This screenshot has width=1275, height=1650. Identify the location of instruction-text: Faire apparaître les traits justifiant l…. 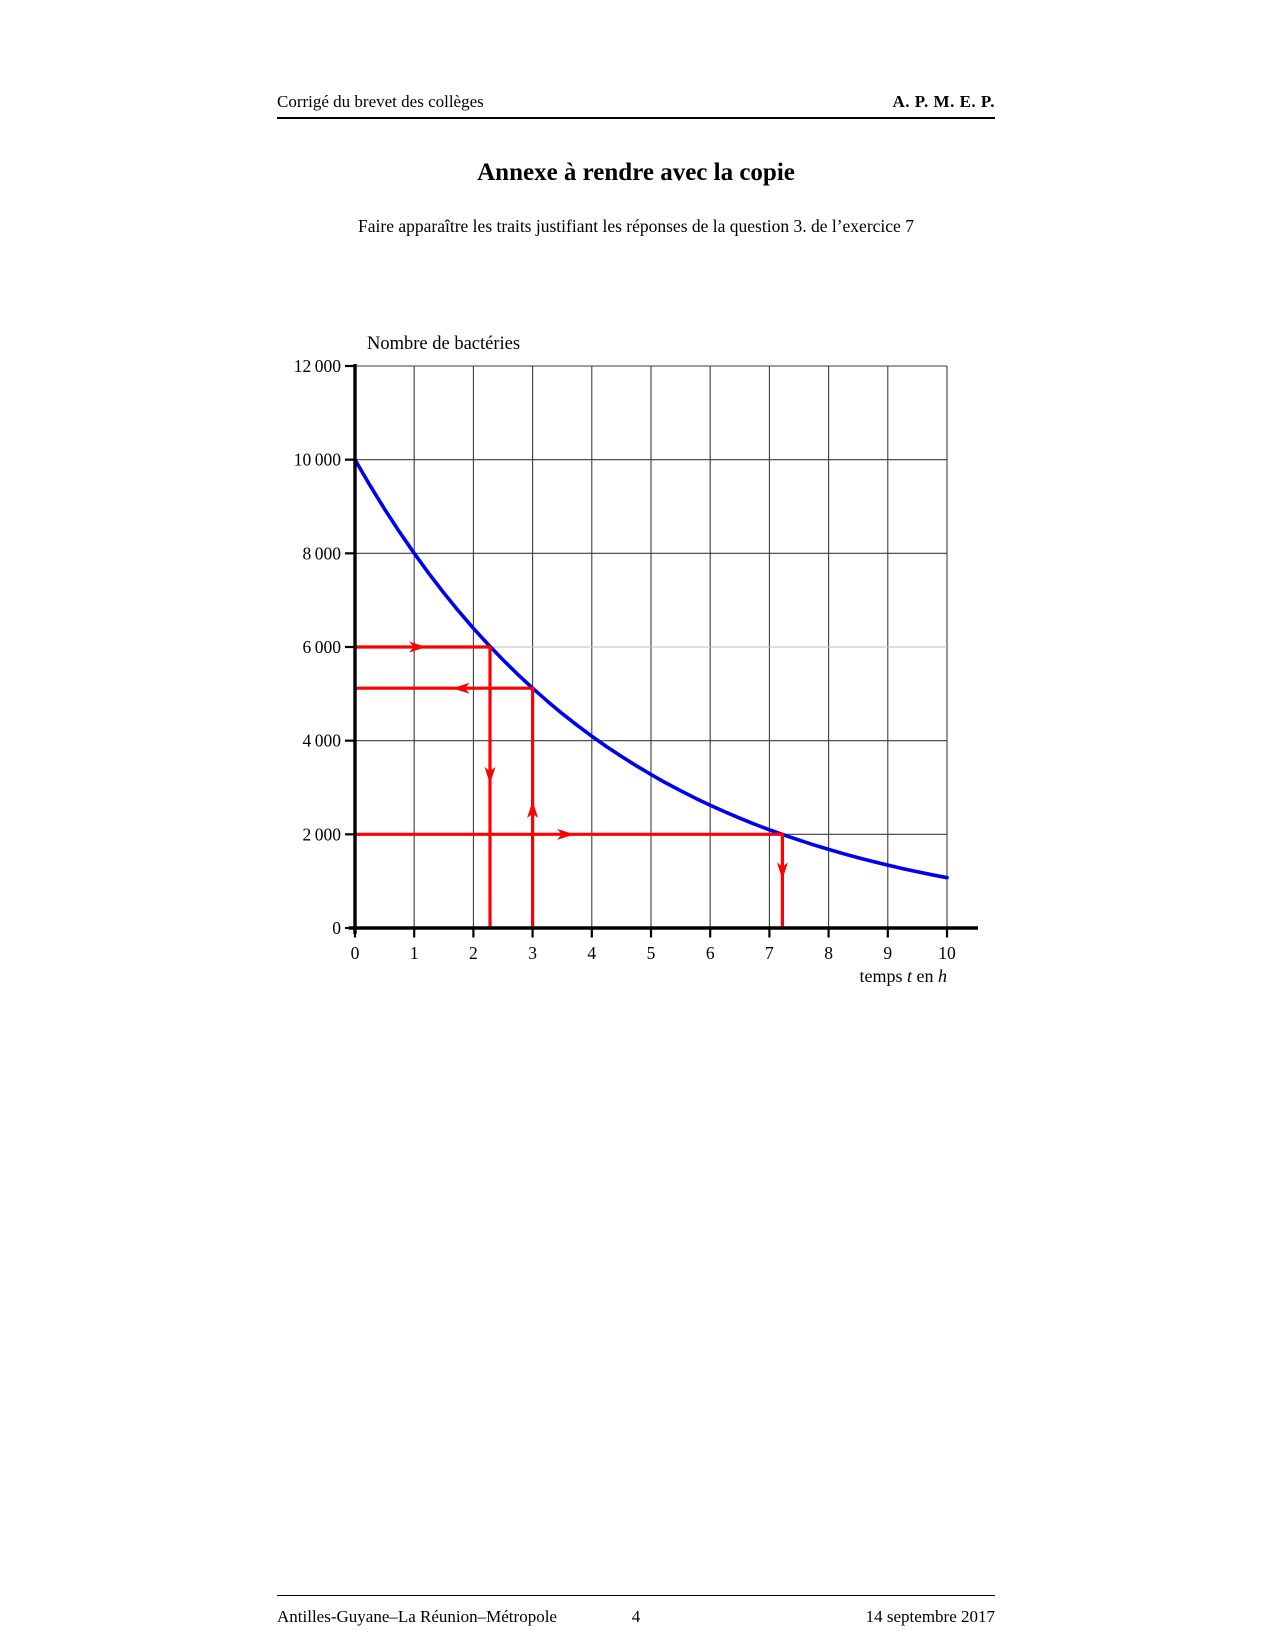
(636, 226).